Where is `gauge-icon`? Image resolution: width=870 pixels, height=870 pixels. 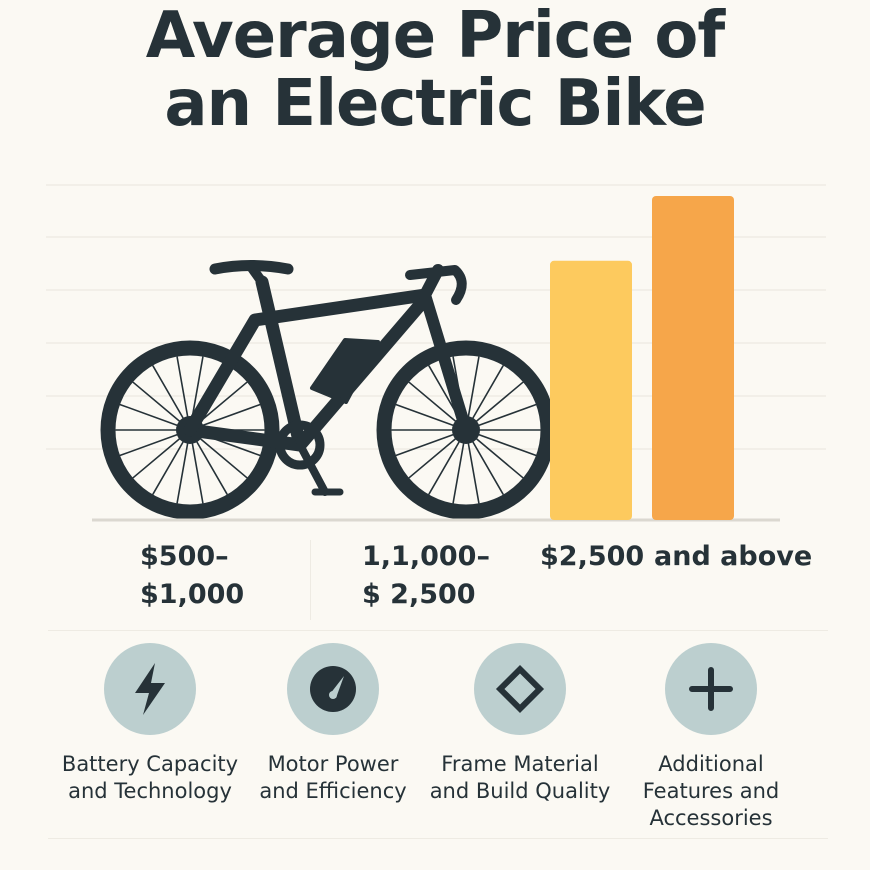
gauge-icon is located at coordinates (333, 689).